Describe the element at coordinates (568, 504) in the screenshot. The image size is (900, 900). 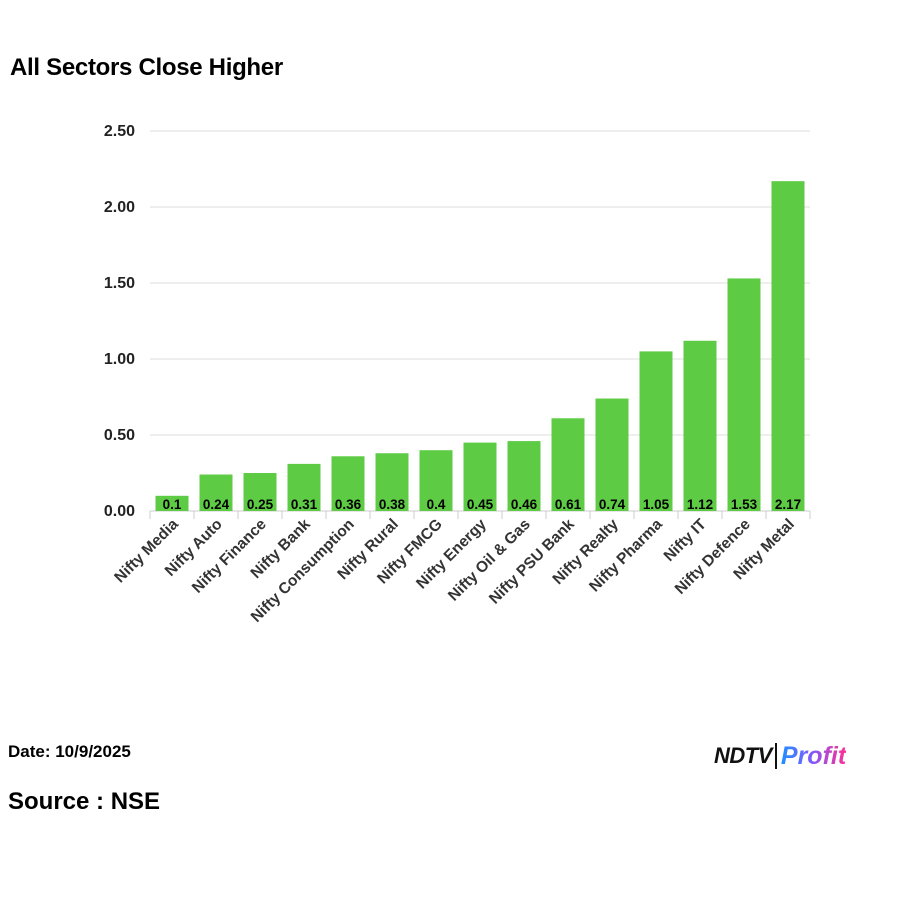
I see `data-label: 0.61` at that location.